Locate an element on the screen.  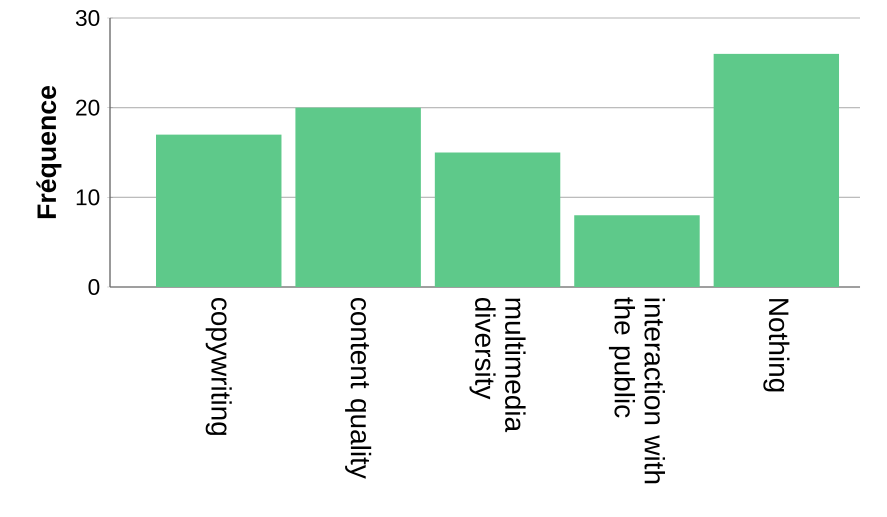
y-tick-label: 0 is located at coordinates (94, 287).